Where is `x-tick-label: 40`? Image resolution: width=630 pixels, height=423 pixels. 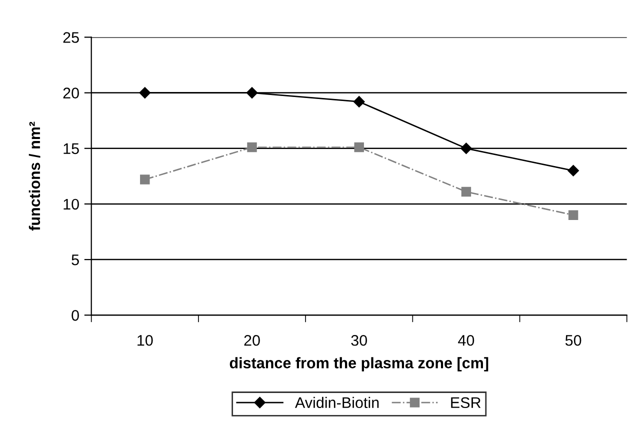 x-tick-label: 40 is located at coordinates (466, 340).